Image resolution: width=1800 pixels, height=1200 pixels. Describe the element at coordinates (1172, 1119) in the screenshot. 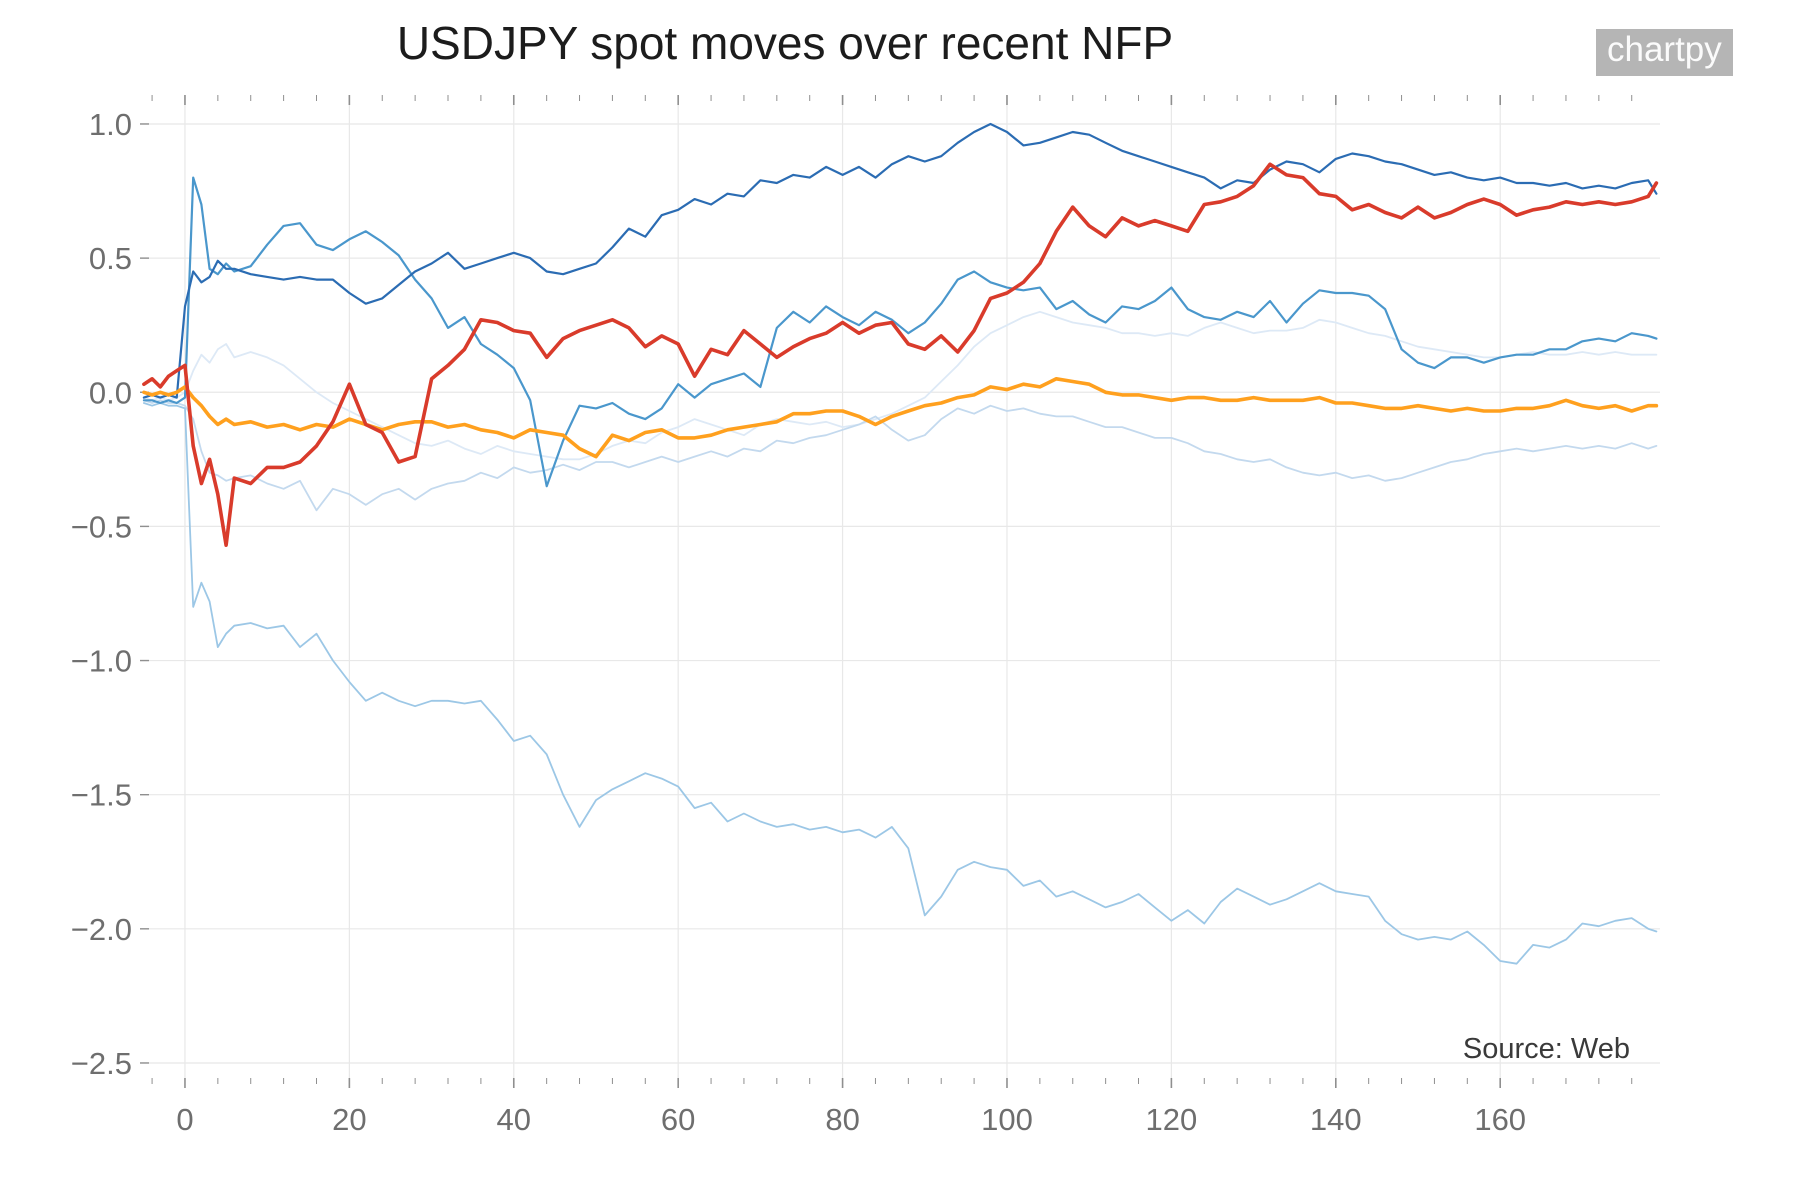

I see `x-tick-label: 120` at that location.